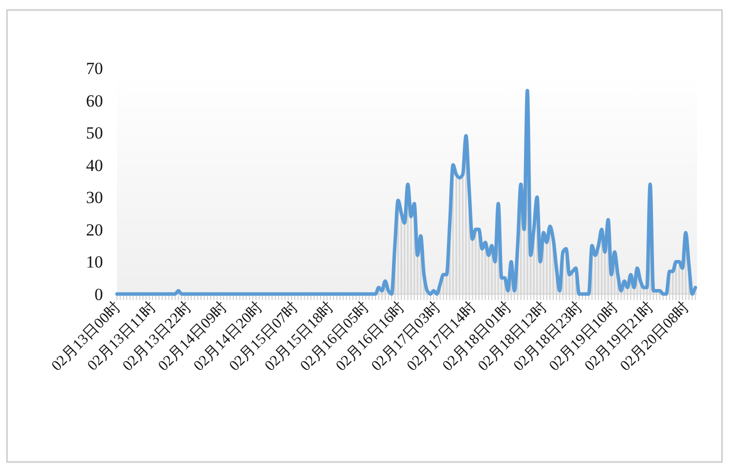 The height and width of the screenshot is (471, 730). Describe the element at coordinates (94, 133) in the screenshot. I see `y-tick-label: 50` at that location.